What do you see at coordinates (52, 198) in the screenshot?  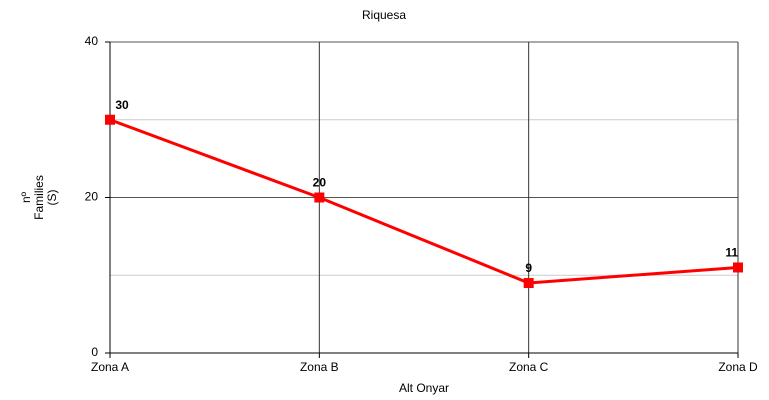 I see `y-axis-label-line: (S)` at bounding box center [52, 198].